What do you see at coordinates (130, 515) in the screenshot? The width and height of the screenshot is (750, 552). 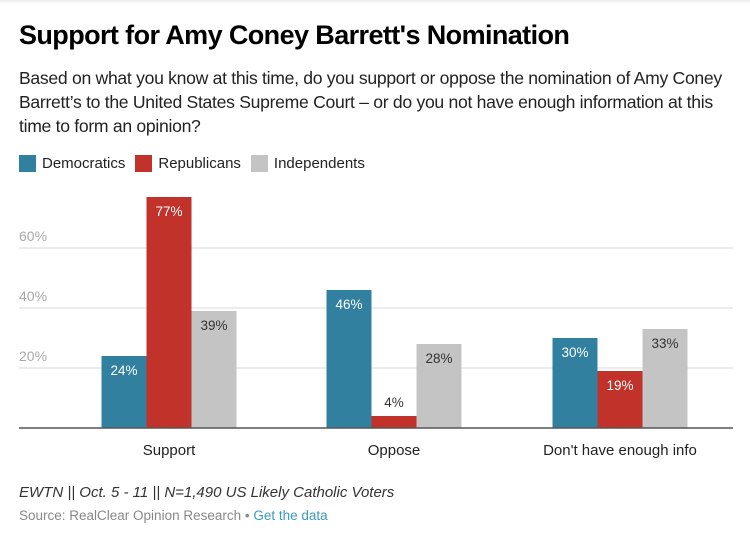 I see `source-text: Source: RealClear Opinion Research` at bounding box center [130, 515].